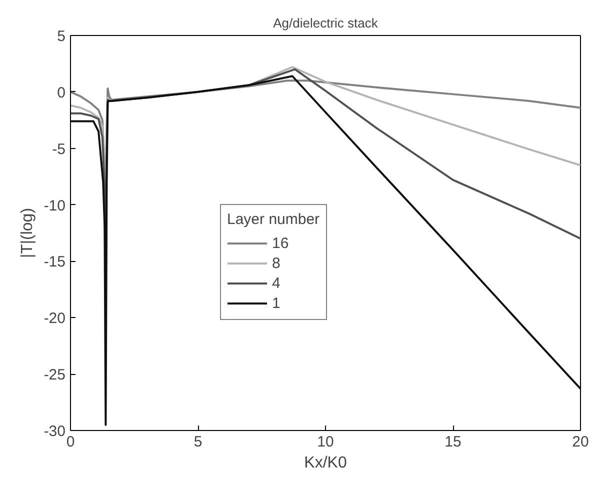 This screenshot has width=607, height=488. Describe the element at coordinates (198, 442) in the screenshot. I see `x-tick-label: 5` at that location.